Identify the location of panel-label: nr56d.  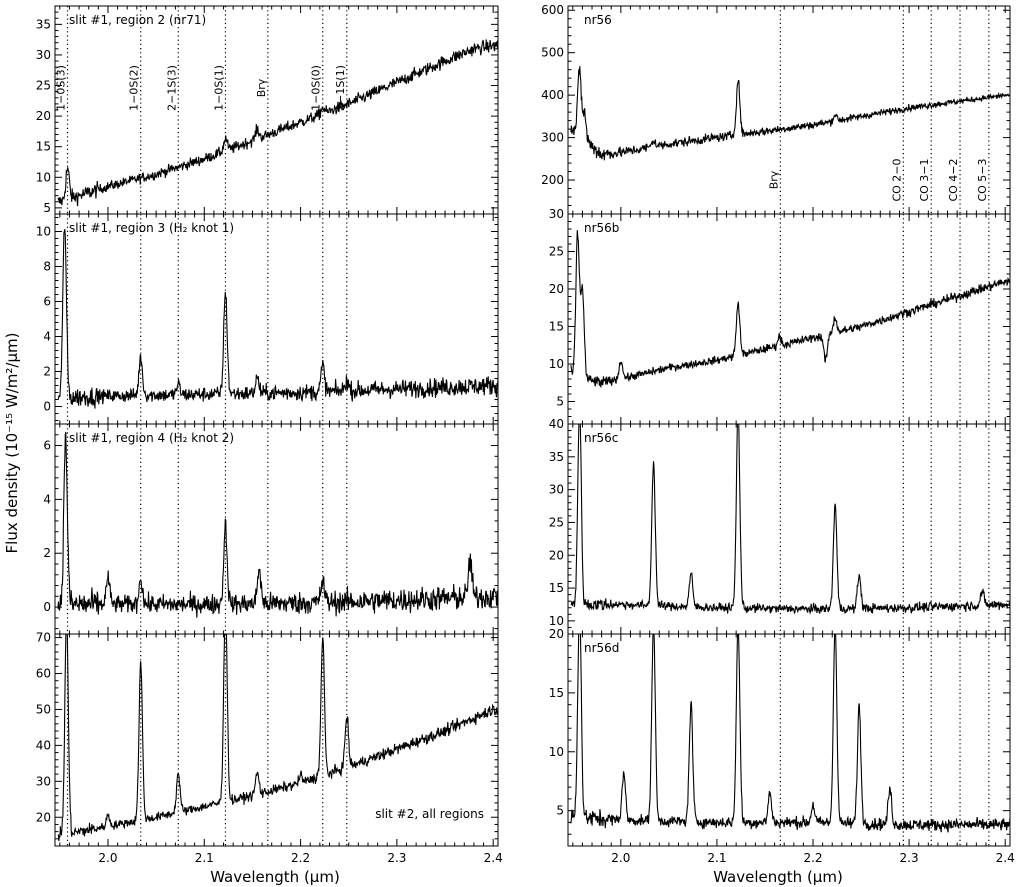
(601, 648).